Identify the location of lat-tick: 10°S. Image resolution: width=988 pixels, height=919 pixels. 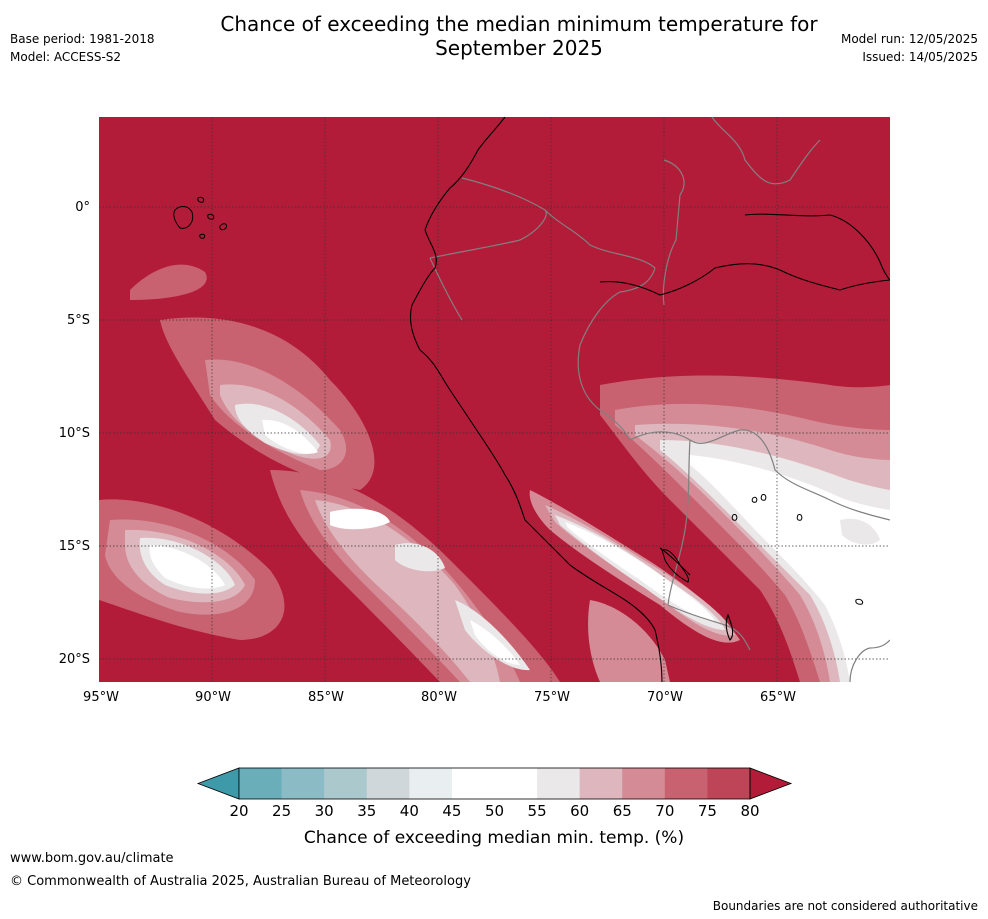
(74, 433).